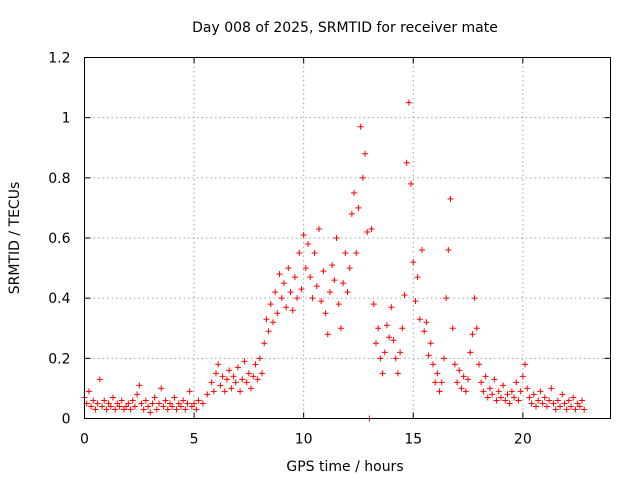  What do you see at coordinates (413, 440) in the screenshot?
I see `x-tick-label: 15` at bounding box center [413, 440].